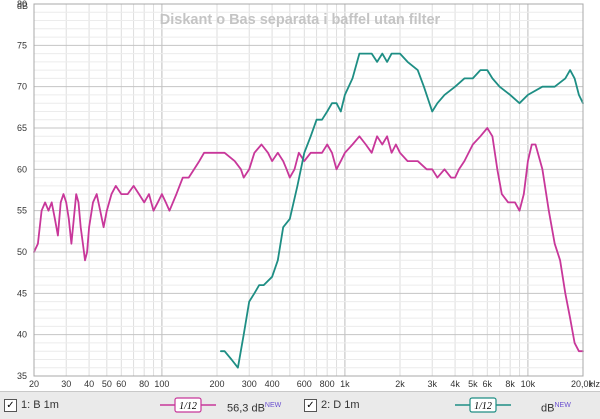  Describe the element at coordinates (272, 384) in the screenshot. I see `x-tick-label: 400` at that location.